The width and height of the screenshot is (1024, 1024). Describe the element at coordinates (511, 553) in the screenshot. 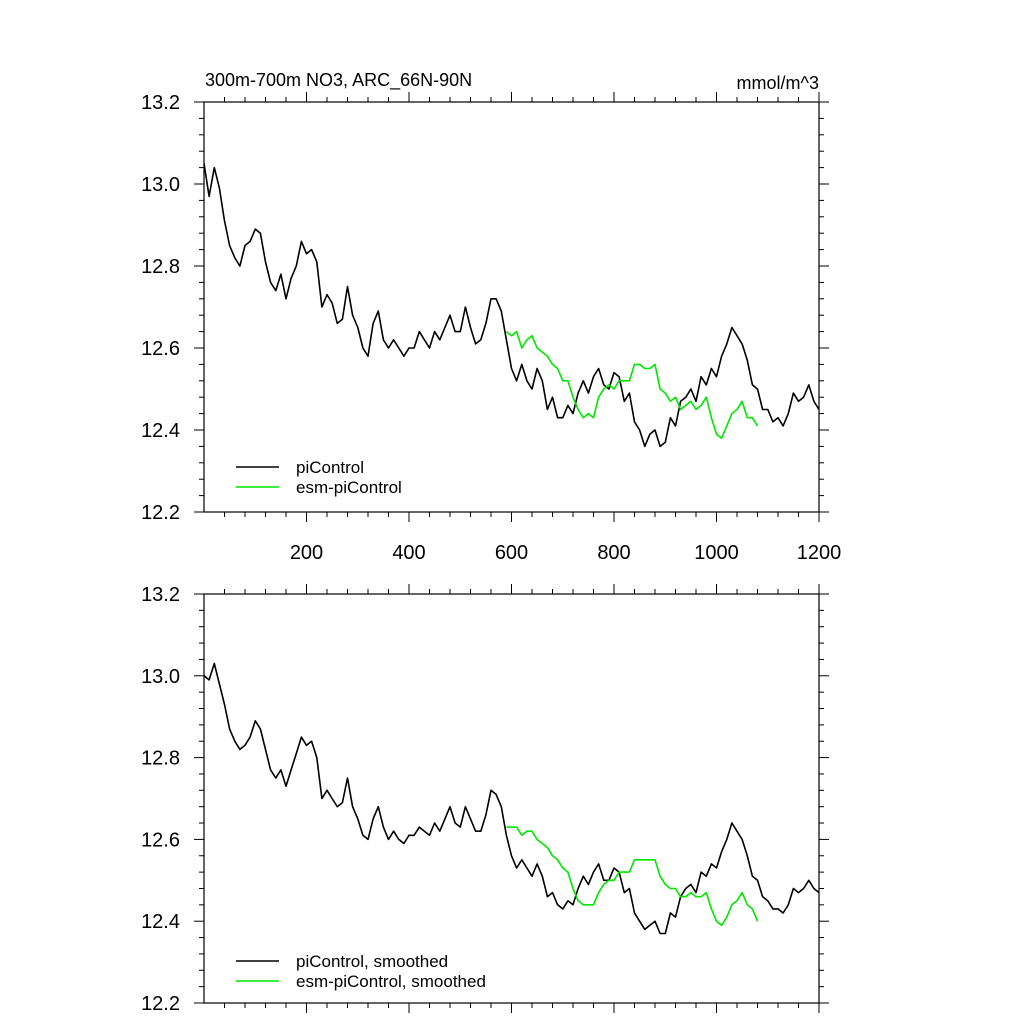

I see `x-tick-label: 600` at that location.